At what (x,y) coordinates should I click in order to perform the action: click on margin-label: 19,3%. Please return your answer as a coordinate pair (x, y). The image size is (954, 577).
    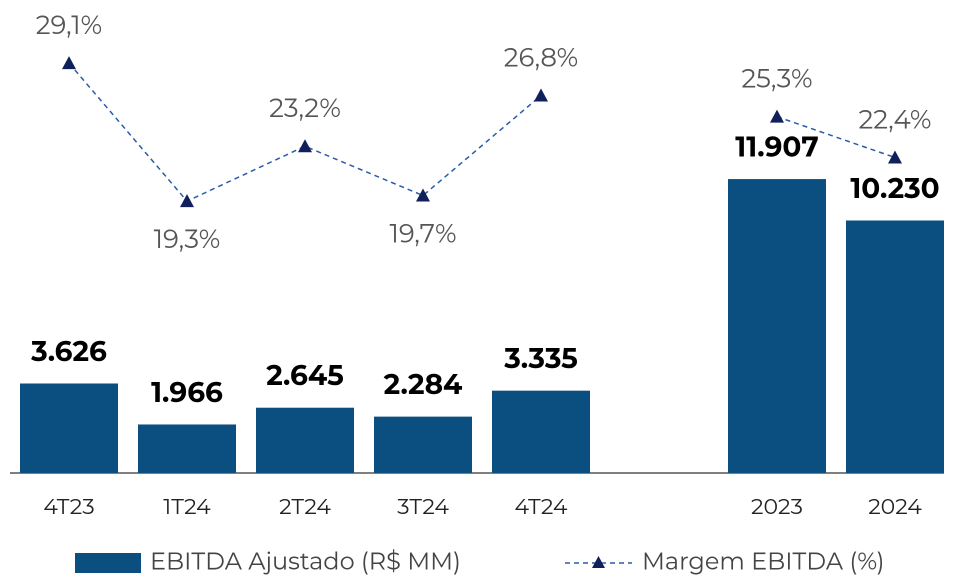
    Looking at the image, I should click on (187, 239).